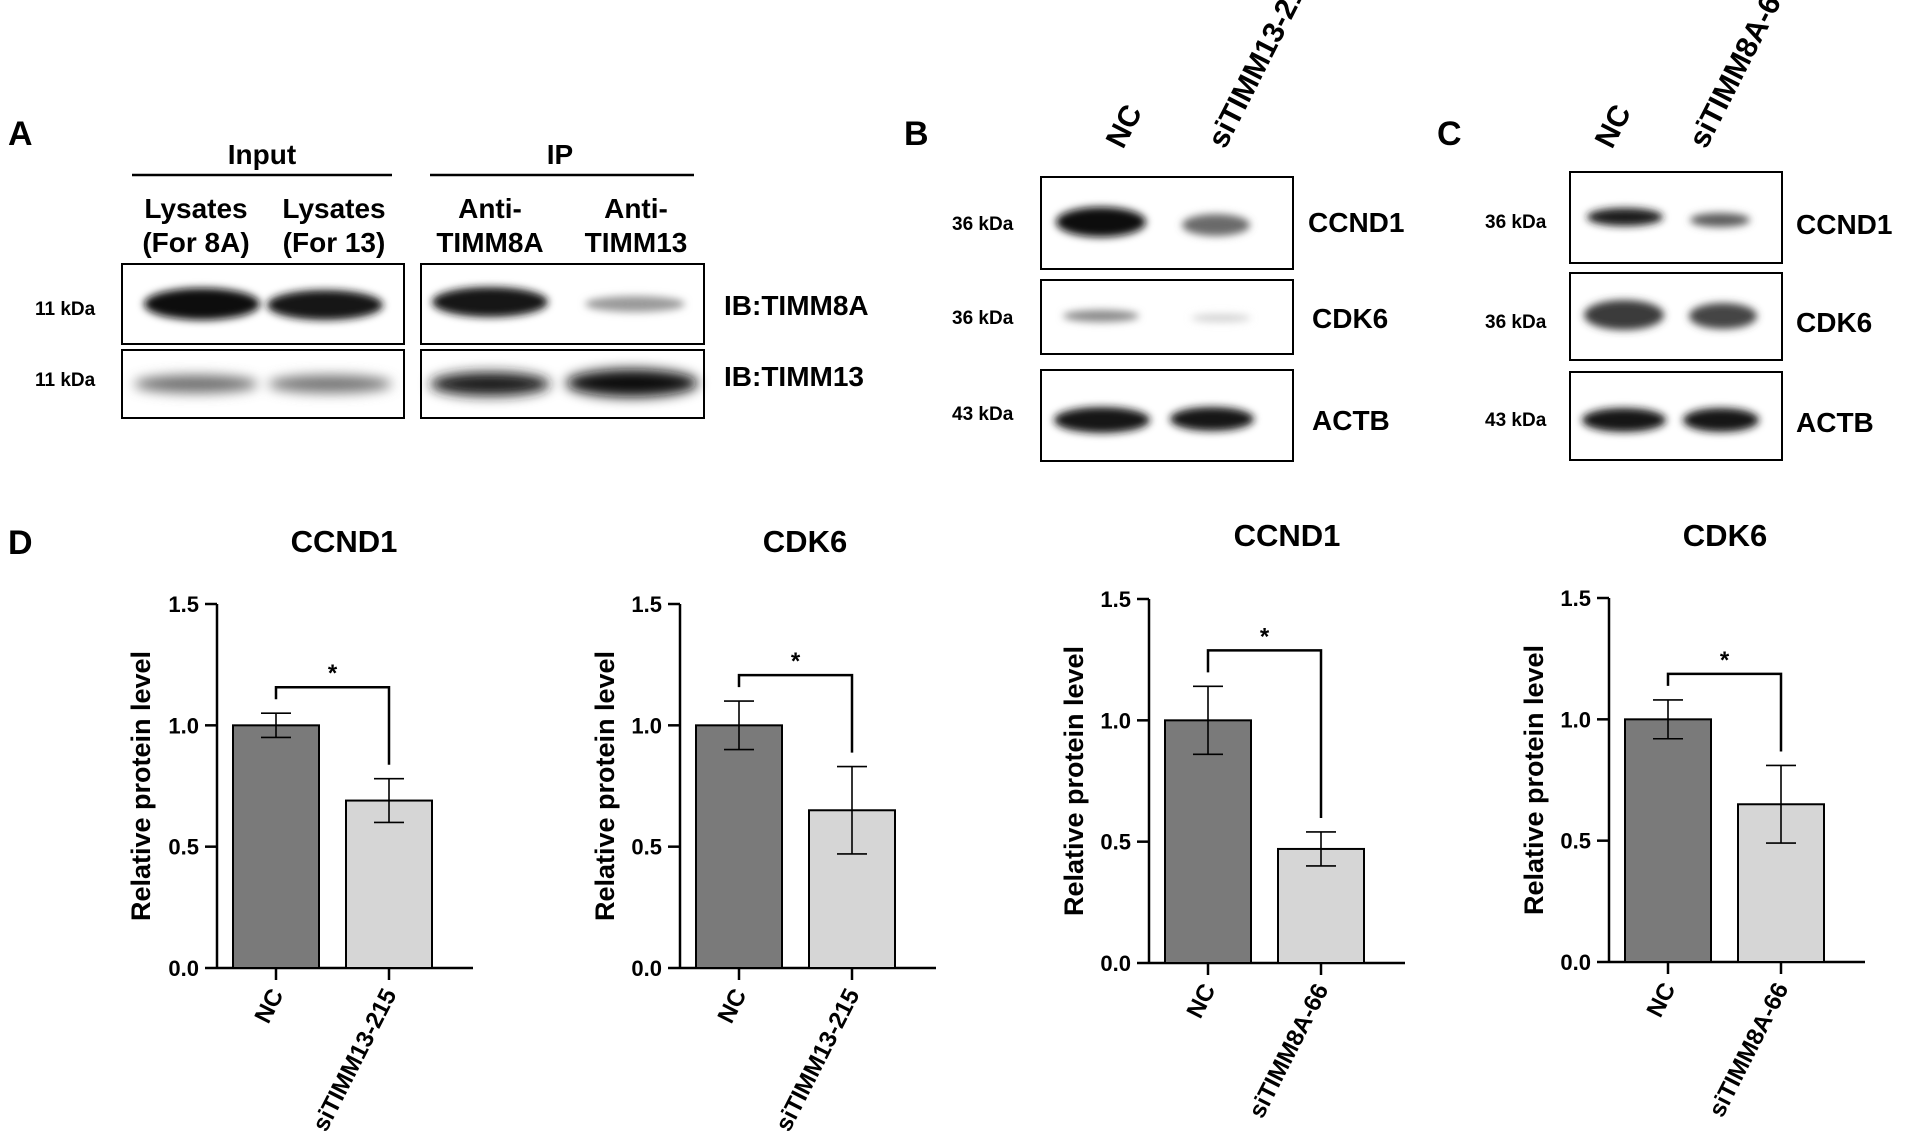 This screenshot has height=1134, width=1905. I want to click on bands-b, so click(1154, 320).